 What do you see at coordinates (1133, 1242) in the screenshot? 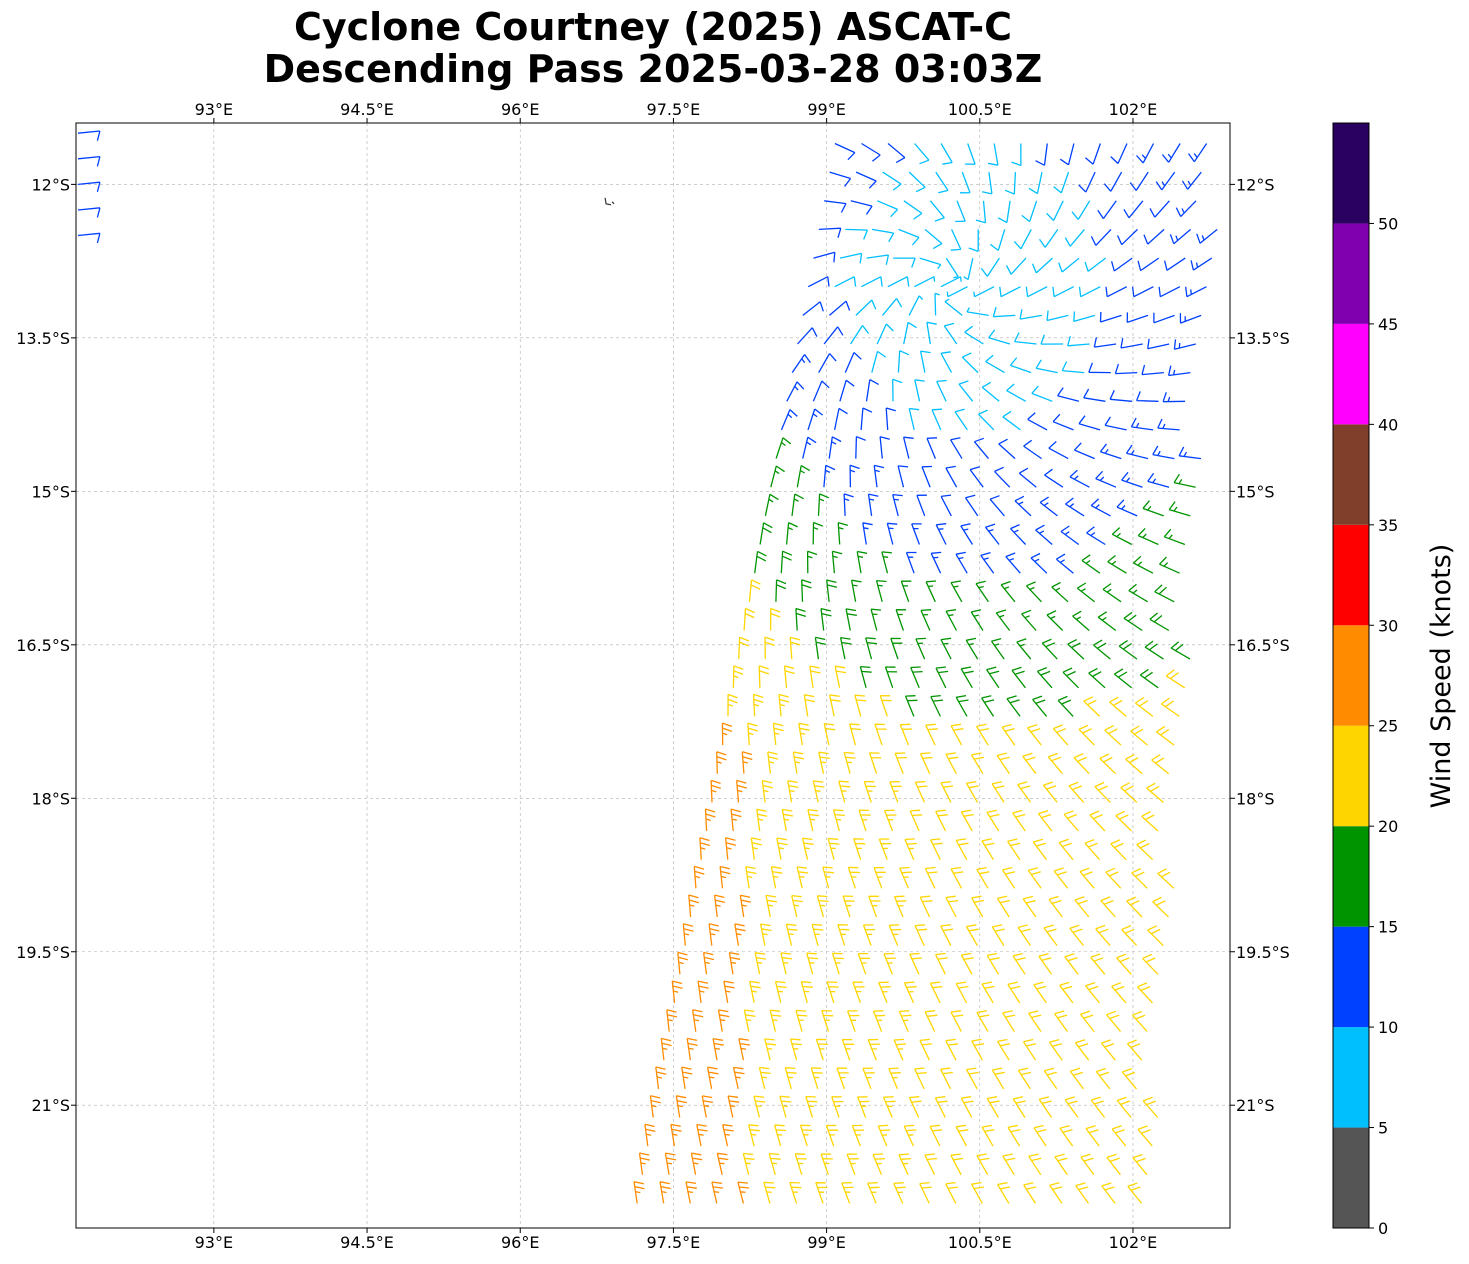
I see `lon-tick-label-bottom: 102°E` at bounding box center [1133, 1242].